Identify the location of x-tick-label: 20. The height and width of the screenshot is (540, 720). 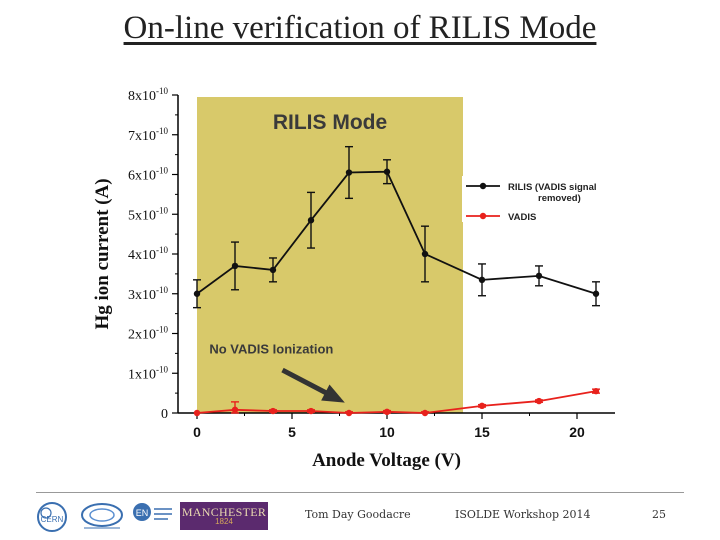
(577, 432).